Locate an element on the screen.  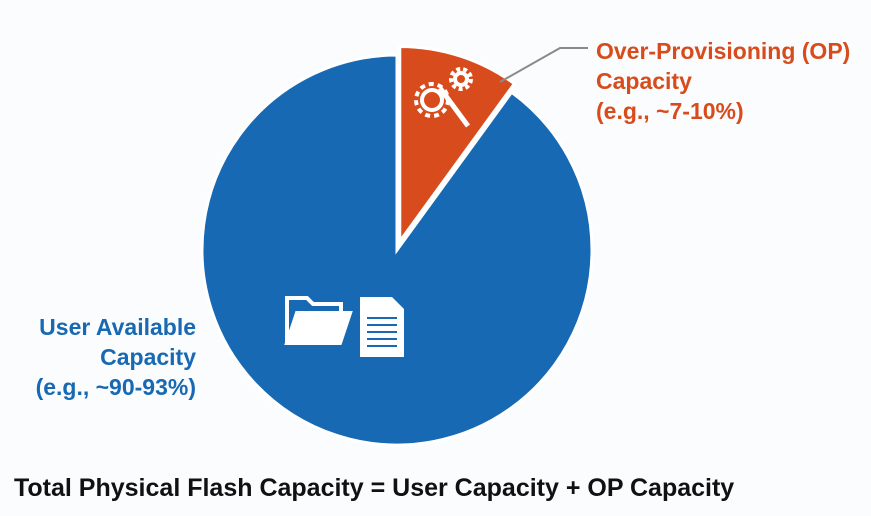
category-label: Over-Provisioning (OP) Capacity is located at coordinates (723, 66).